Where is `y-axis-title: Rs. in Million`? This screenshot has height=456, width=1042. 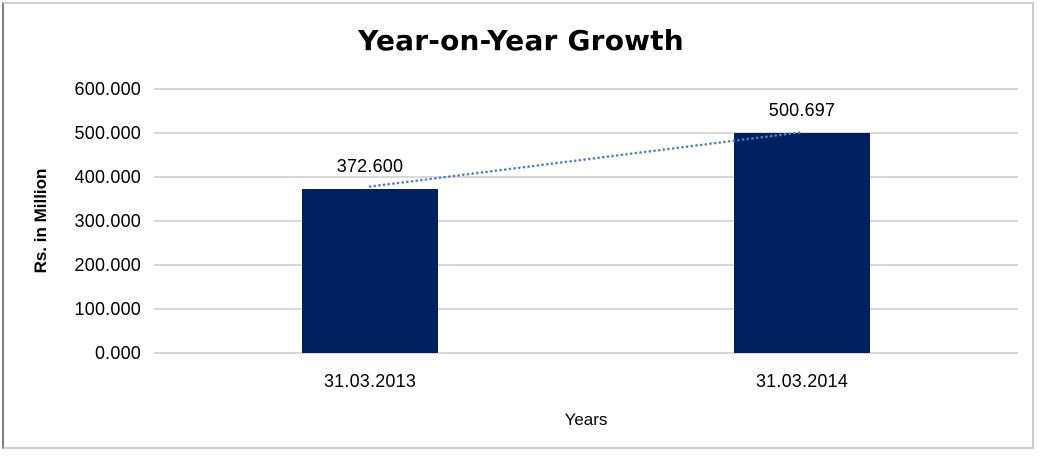
y-axis-title: Rs. in Million is located at coordinates (40, 221).